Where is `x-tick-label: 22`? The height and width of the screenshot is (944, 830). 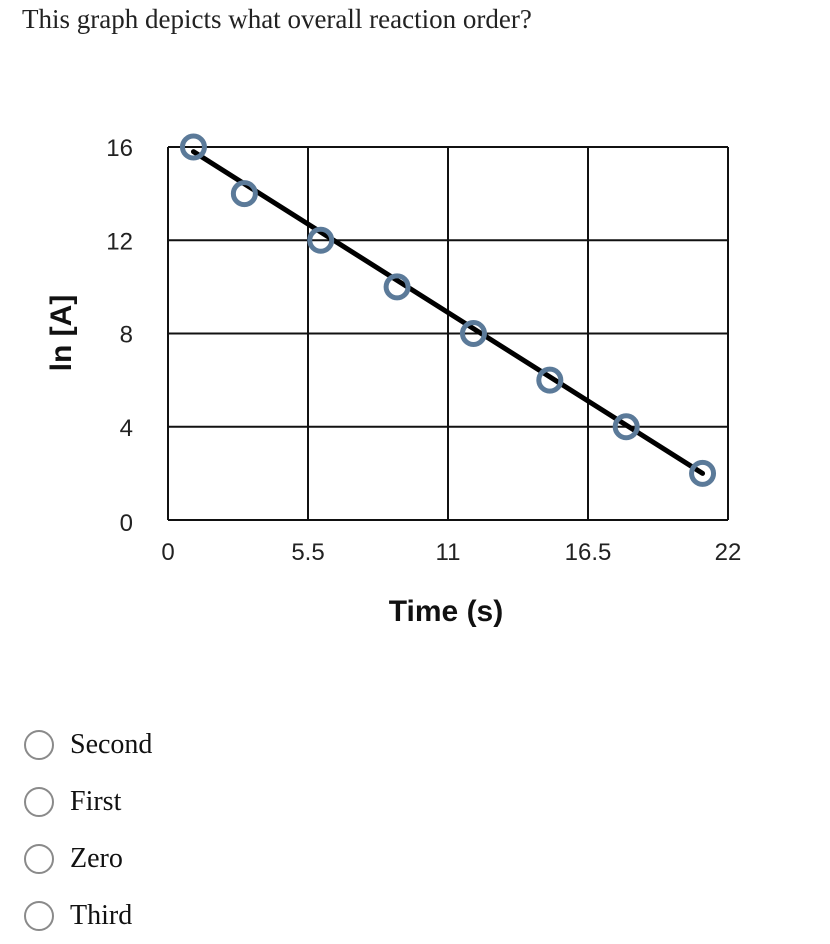 x-tick-label: 22 is located at coordinates (728, 552).